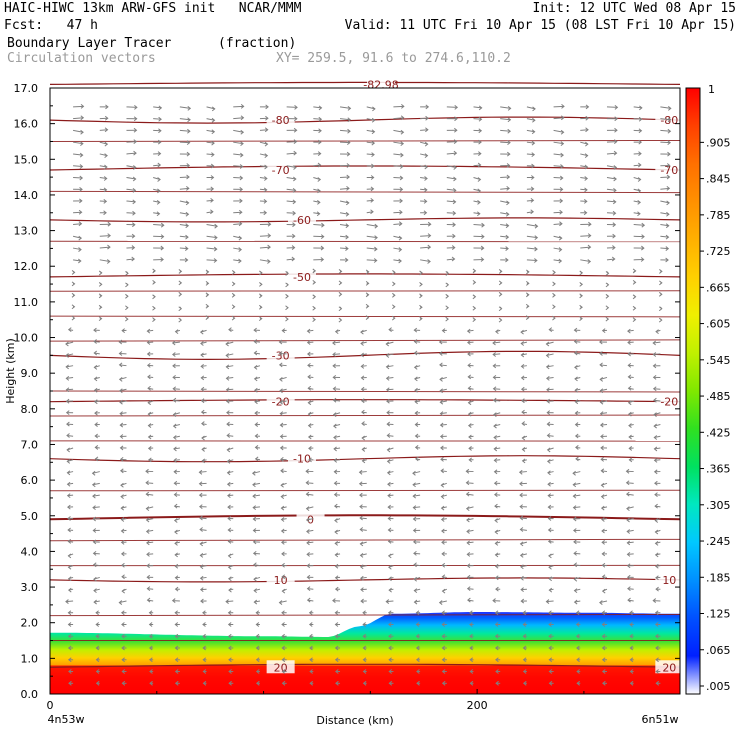 This screenshot has height=740, width=740. Describe the element at coordinates (718, 614) in the screenshot. I see `colorbar-label: .125` at that location.